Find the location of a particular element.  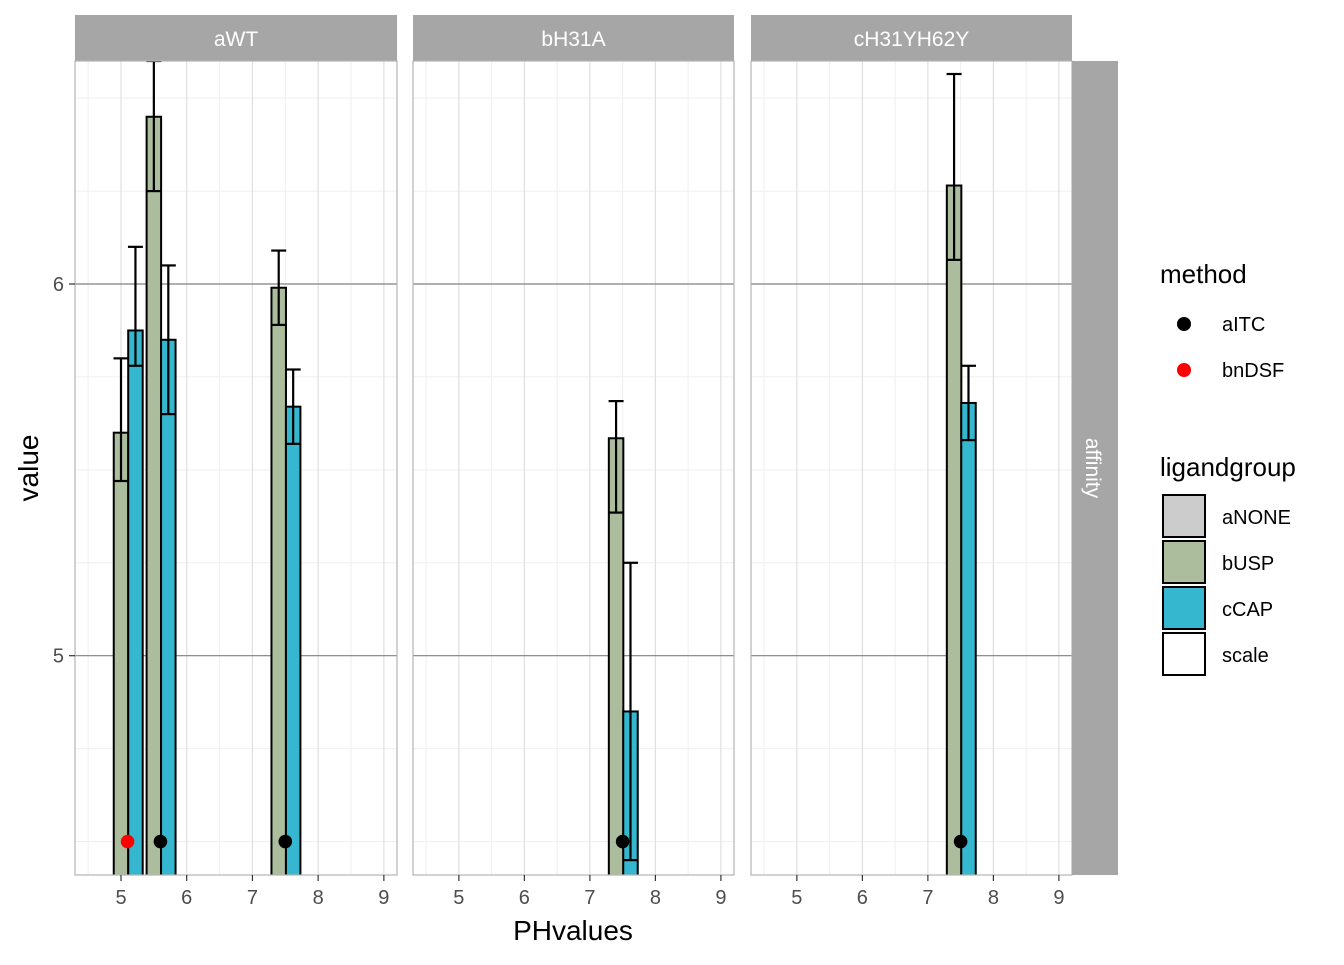

row-strip-background is located at coordinates (1095, 468).